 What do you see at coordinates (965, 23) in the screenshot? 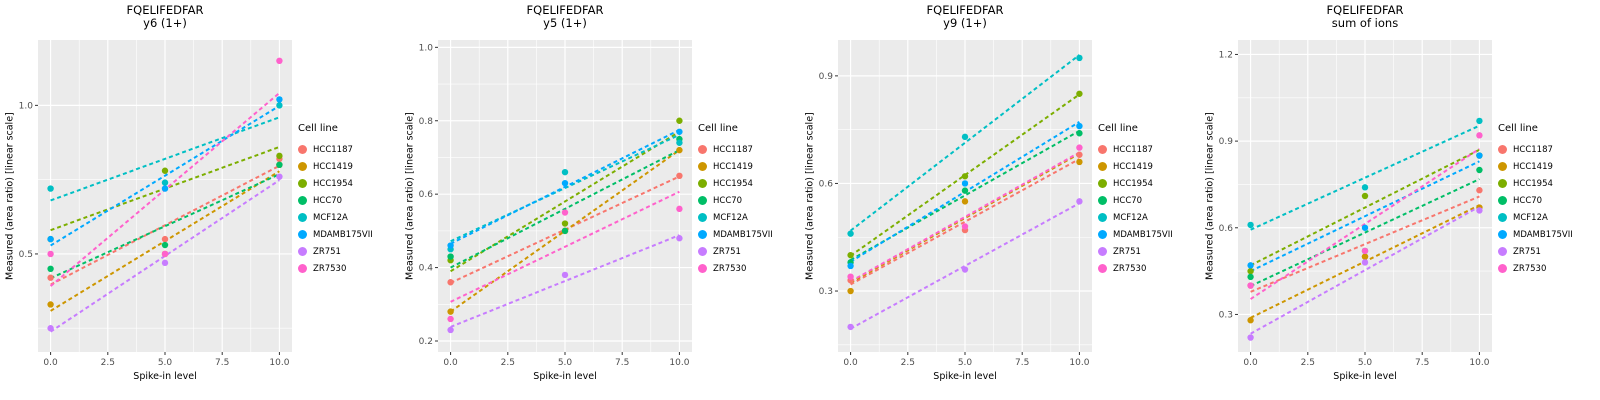
I see `panel-subtitle: y9 (1+)` at bounding box center [965, 23].